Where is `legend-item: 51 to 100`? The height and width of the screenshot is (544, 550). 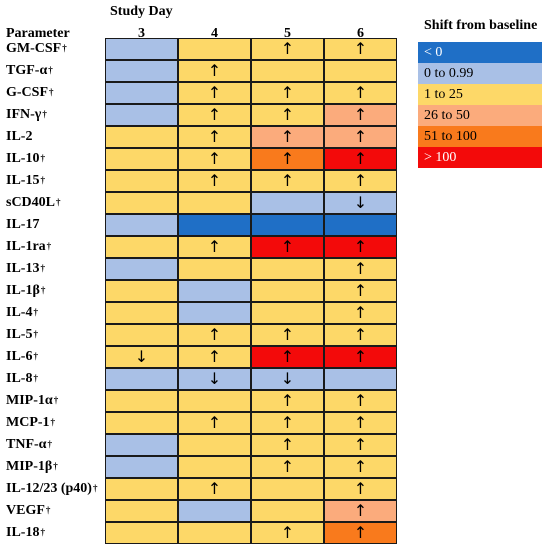
legend-item: 51 to 100 is located at coordinates (480, 136).